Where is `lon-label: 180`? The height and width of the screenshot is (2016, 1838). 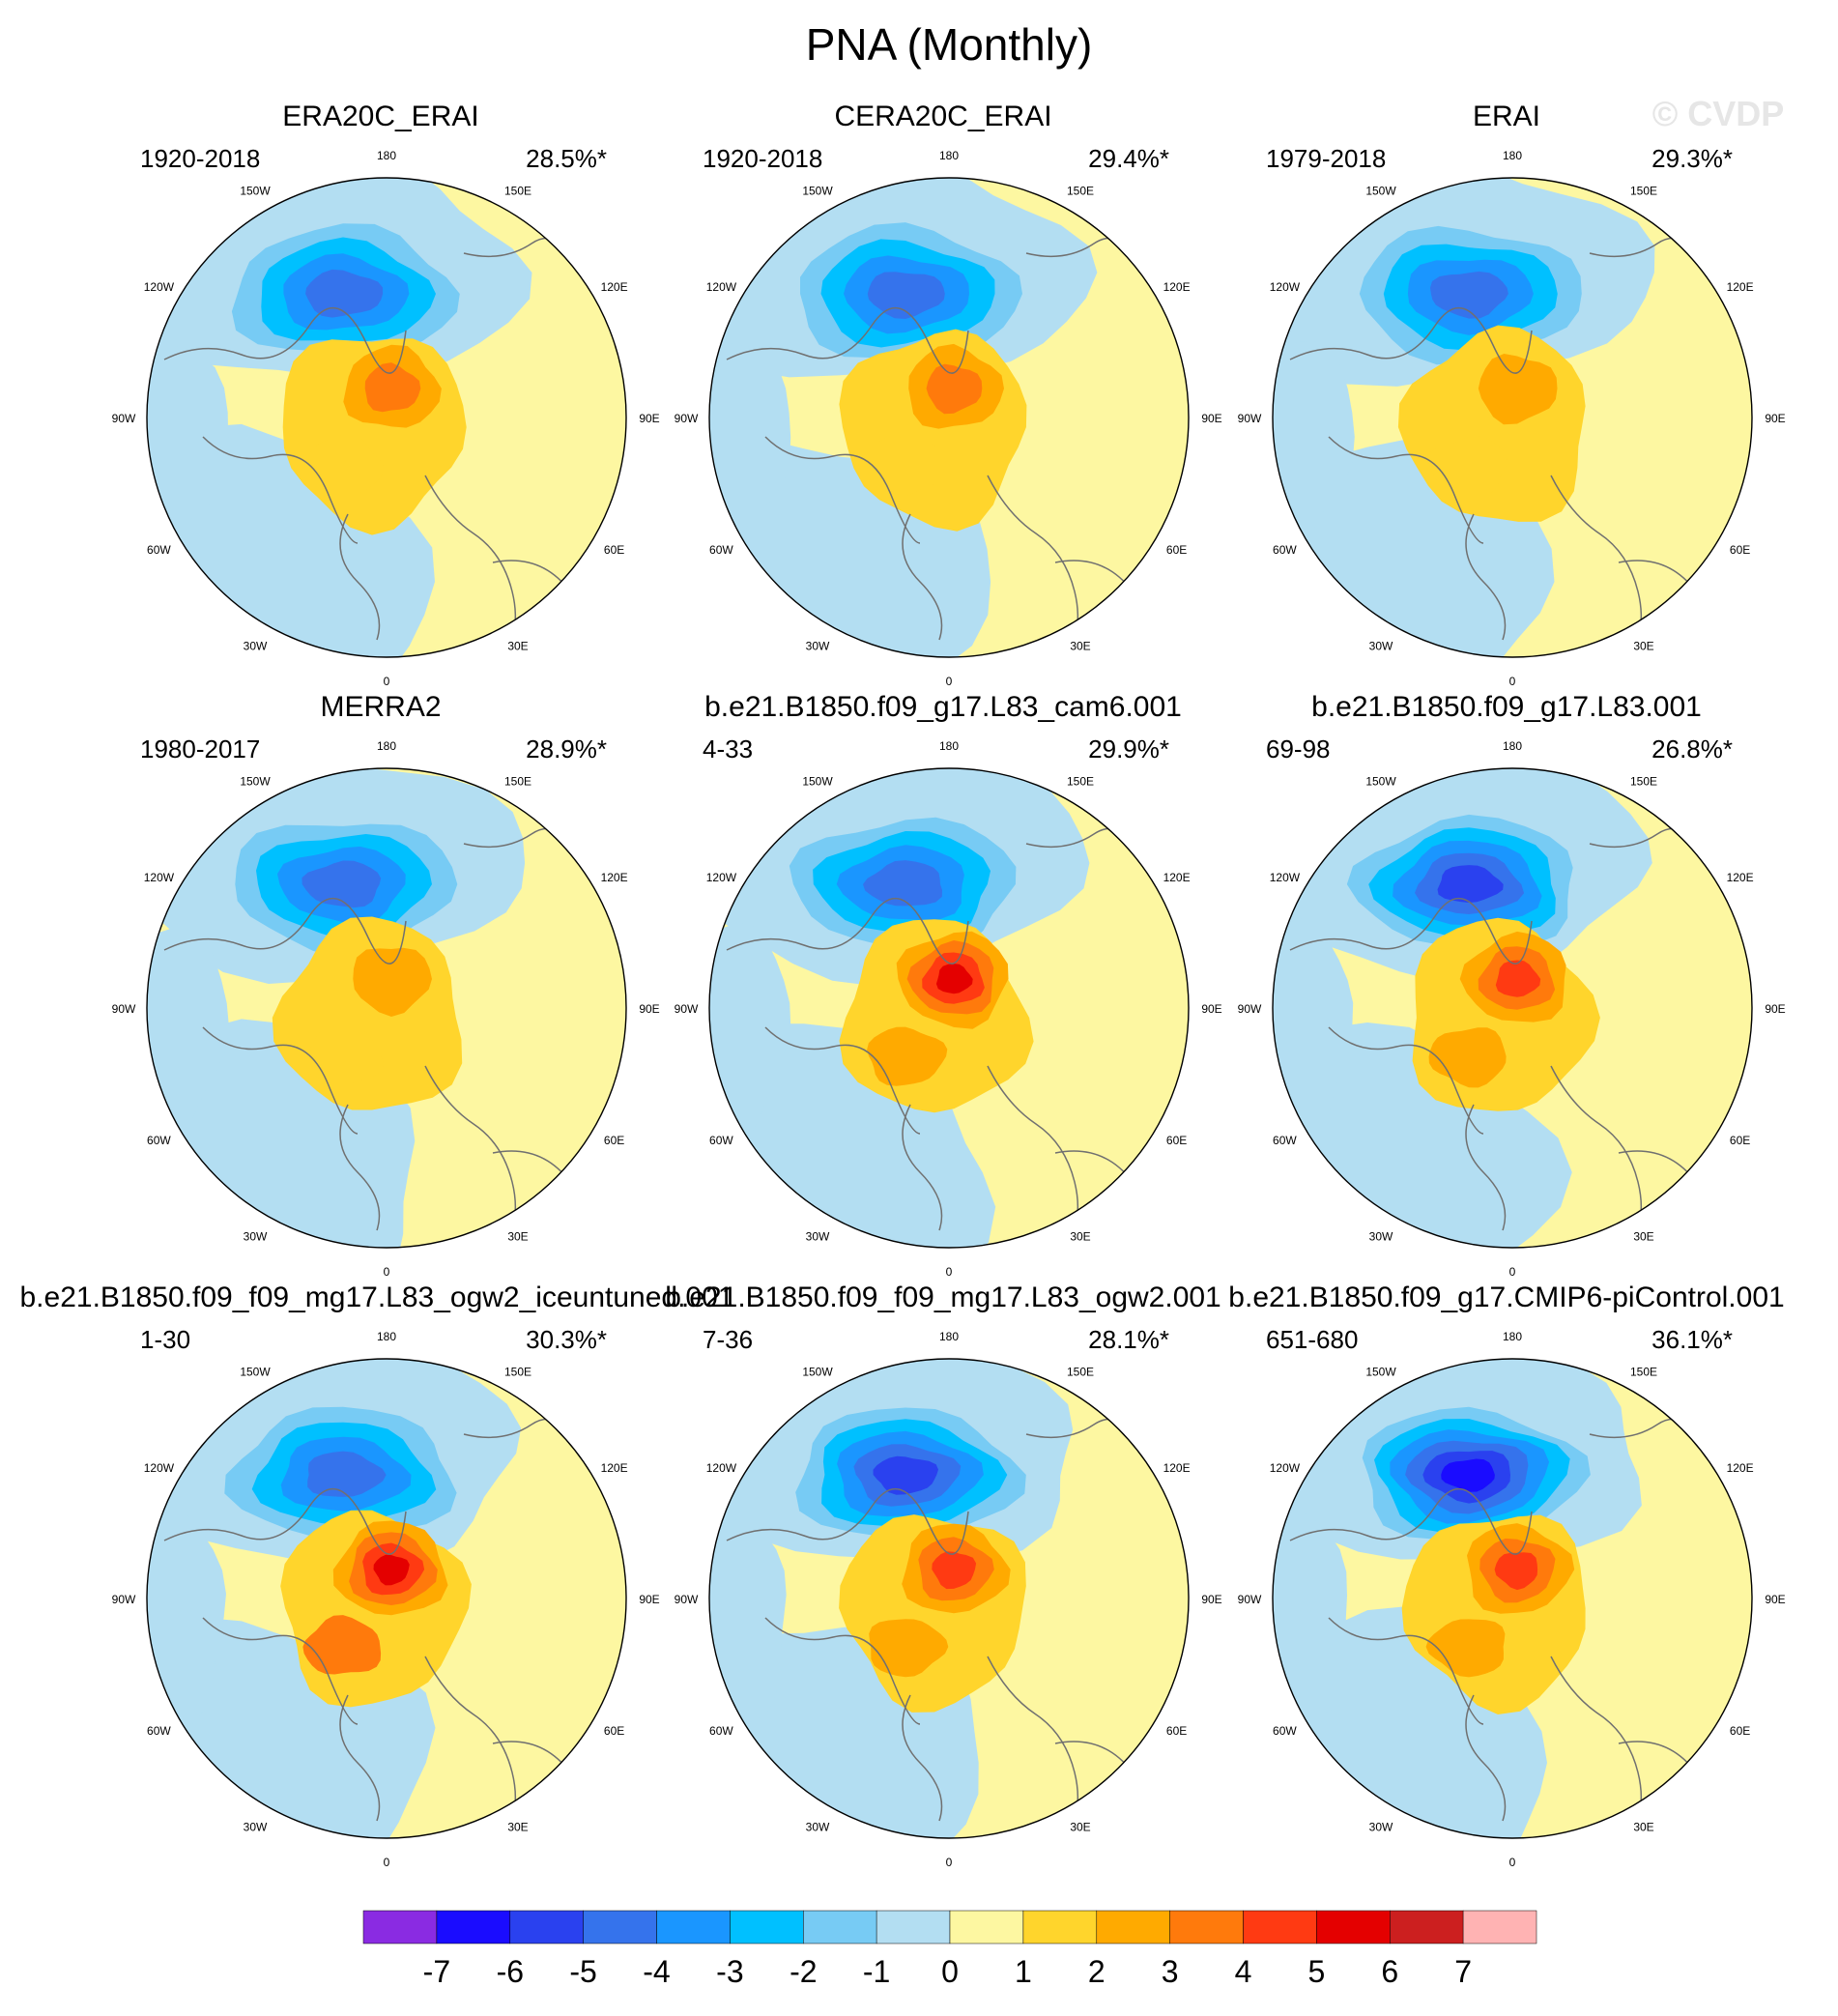 lon-label: 180 is located at coordinates (1513, 1337).